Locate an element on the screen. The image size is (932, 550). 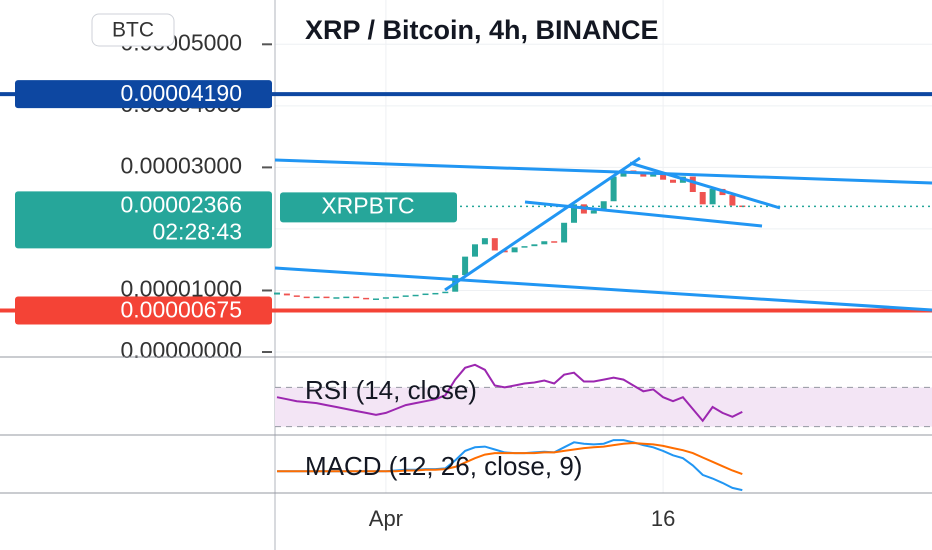
price-level-label: 0.00004190 is located at coordinates (181, 93).